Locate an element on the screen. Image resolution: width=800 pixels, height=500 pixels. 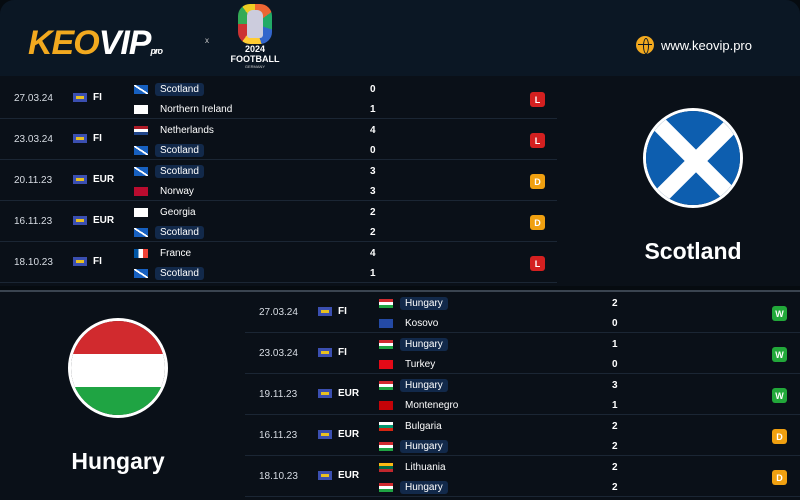
match-row: 23.03.24 FI Netherlands Scotland 4 0 L is located at coordinates (278, 139).